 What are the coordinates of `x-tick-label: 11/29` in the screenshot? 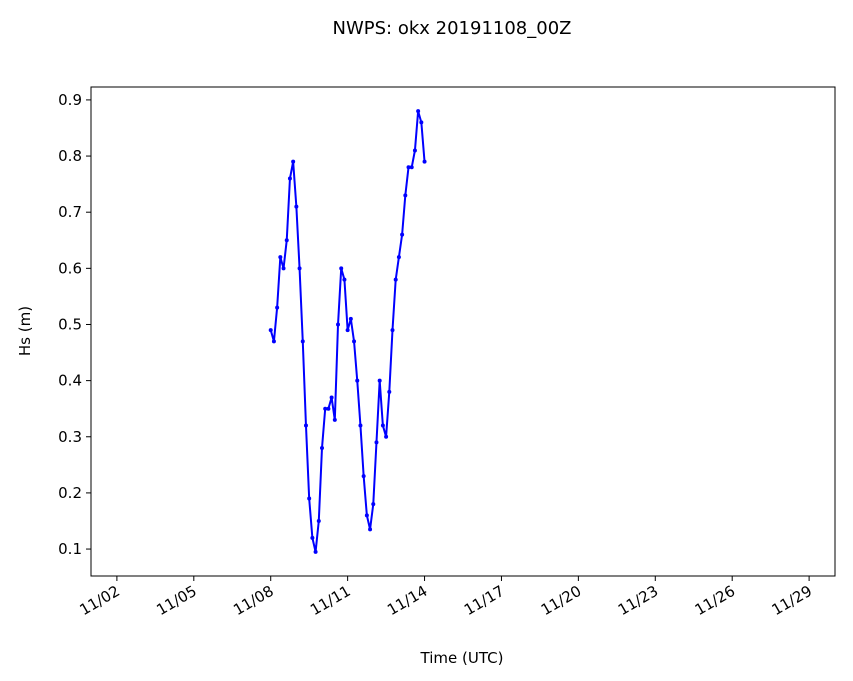 It's located at (792, 600).